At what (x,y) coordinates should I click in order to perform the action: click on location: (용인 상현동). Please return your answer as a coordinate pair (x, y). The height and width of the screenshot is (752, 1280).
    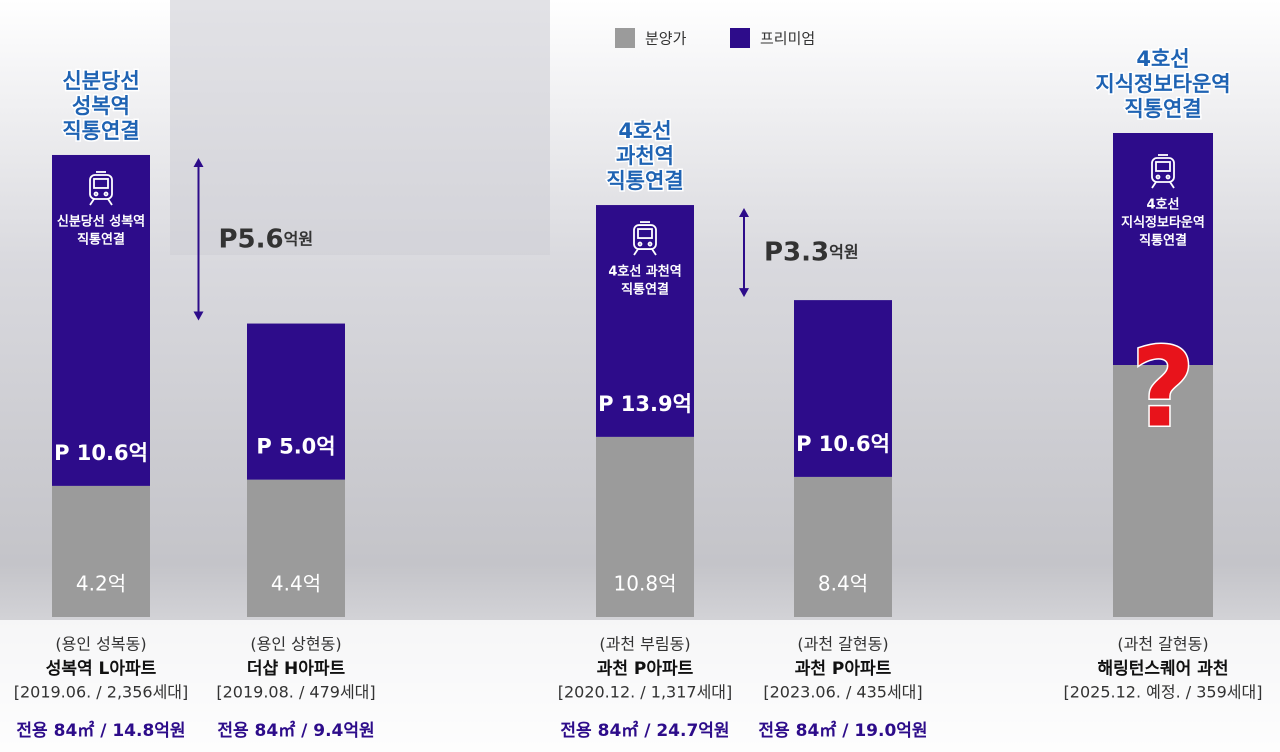
    Looking at the image, I should click on (295, 644).